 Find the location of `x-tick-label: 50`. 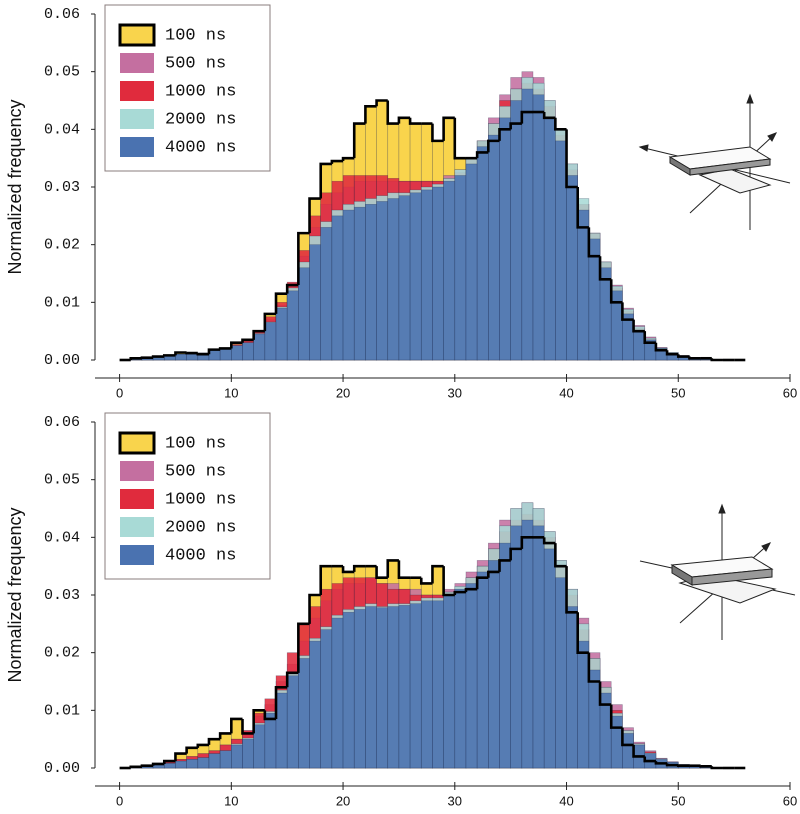

x-tick-label: 50 is located at coordinates (678, 392).